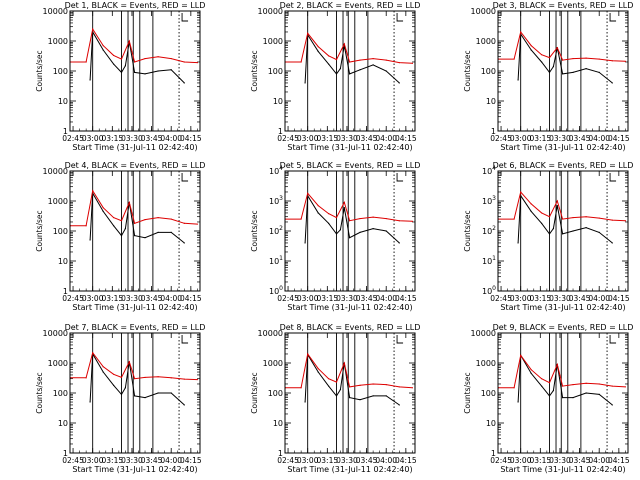  Describe the element at coordinates (350, 165) in the screenshot. I see `panel-title: Det 5, BLACK = Events, RED = LLD` at that location.